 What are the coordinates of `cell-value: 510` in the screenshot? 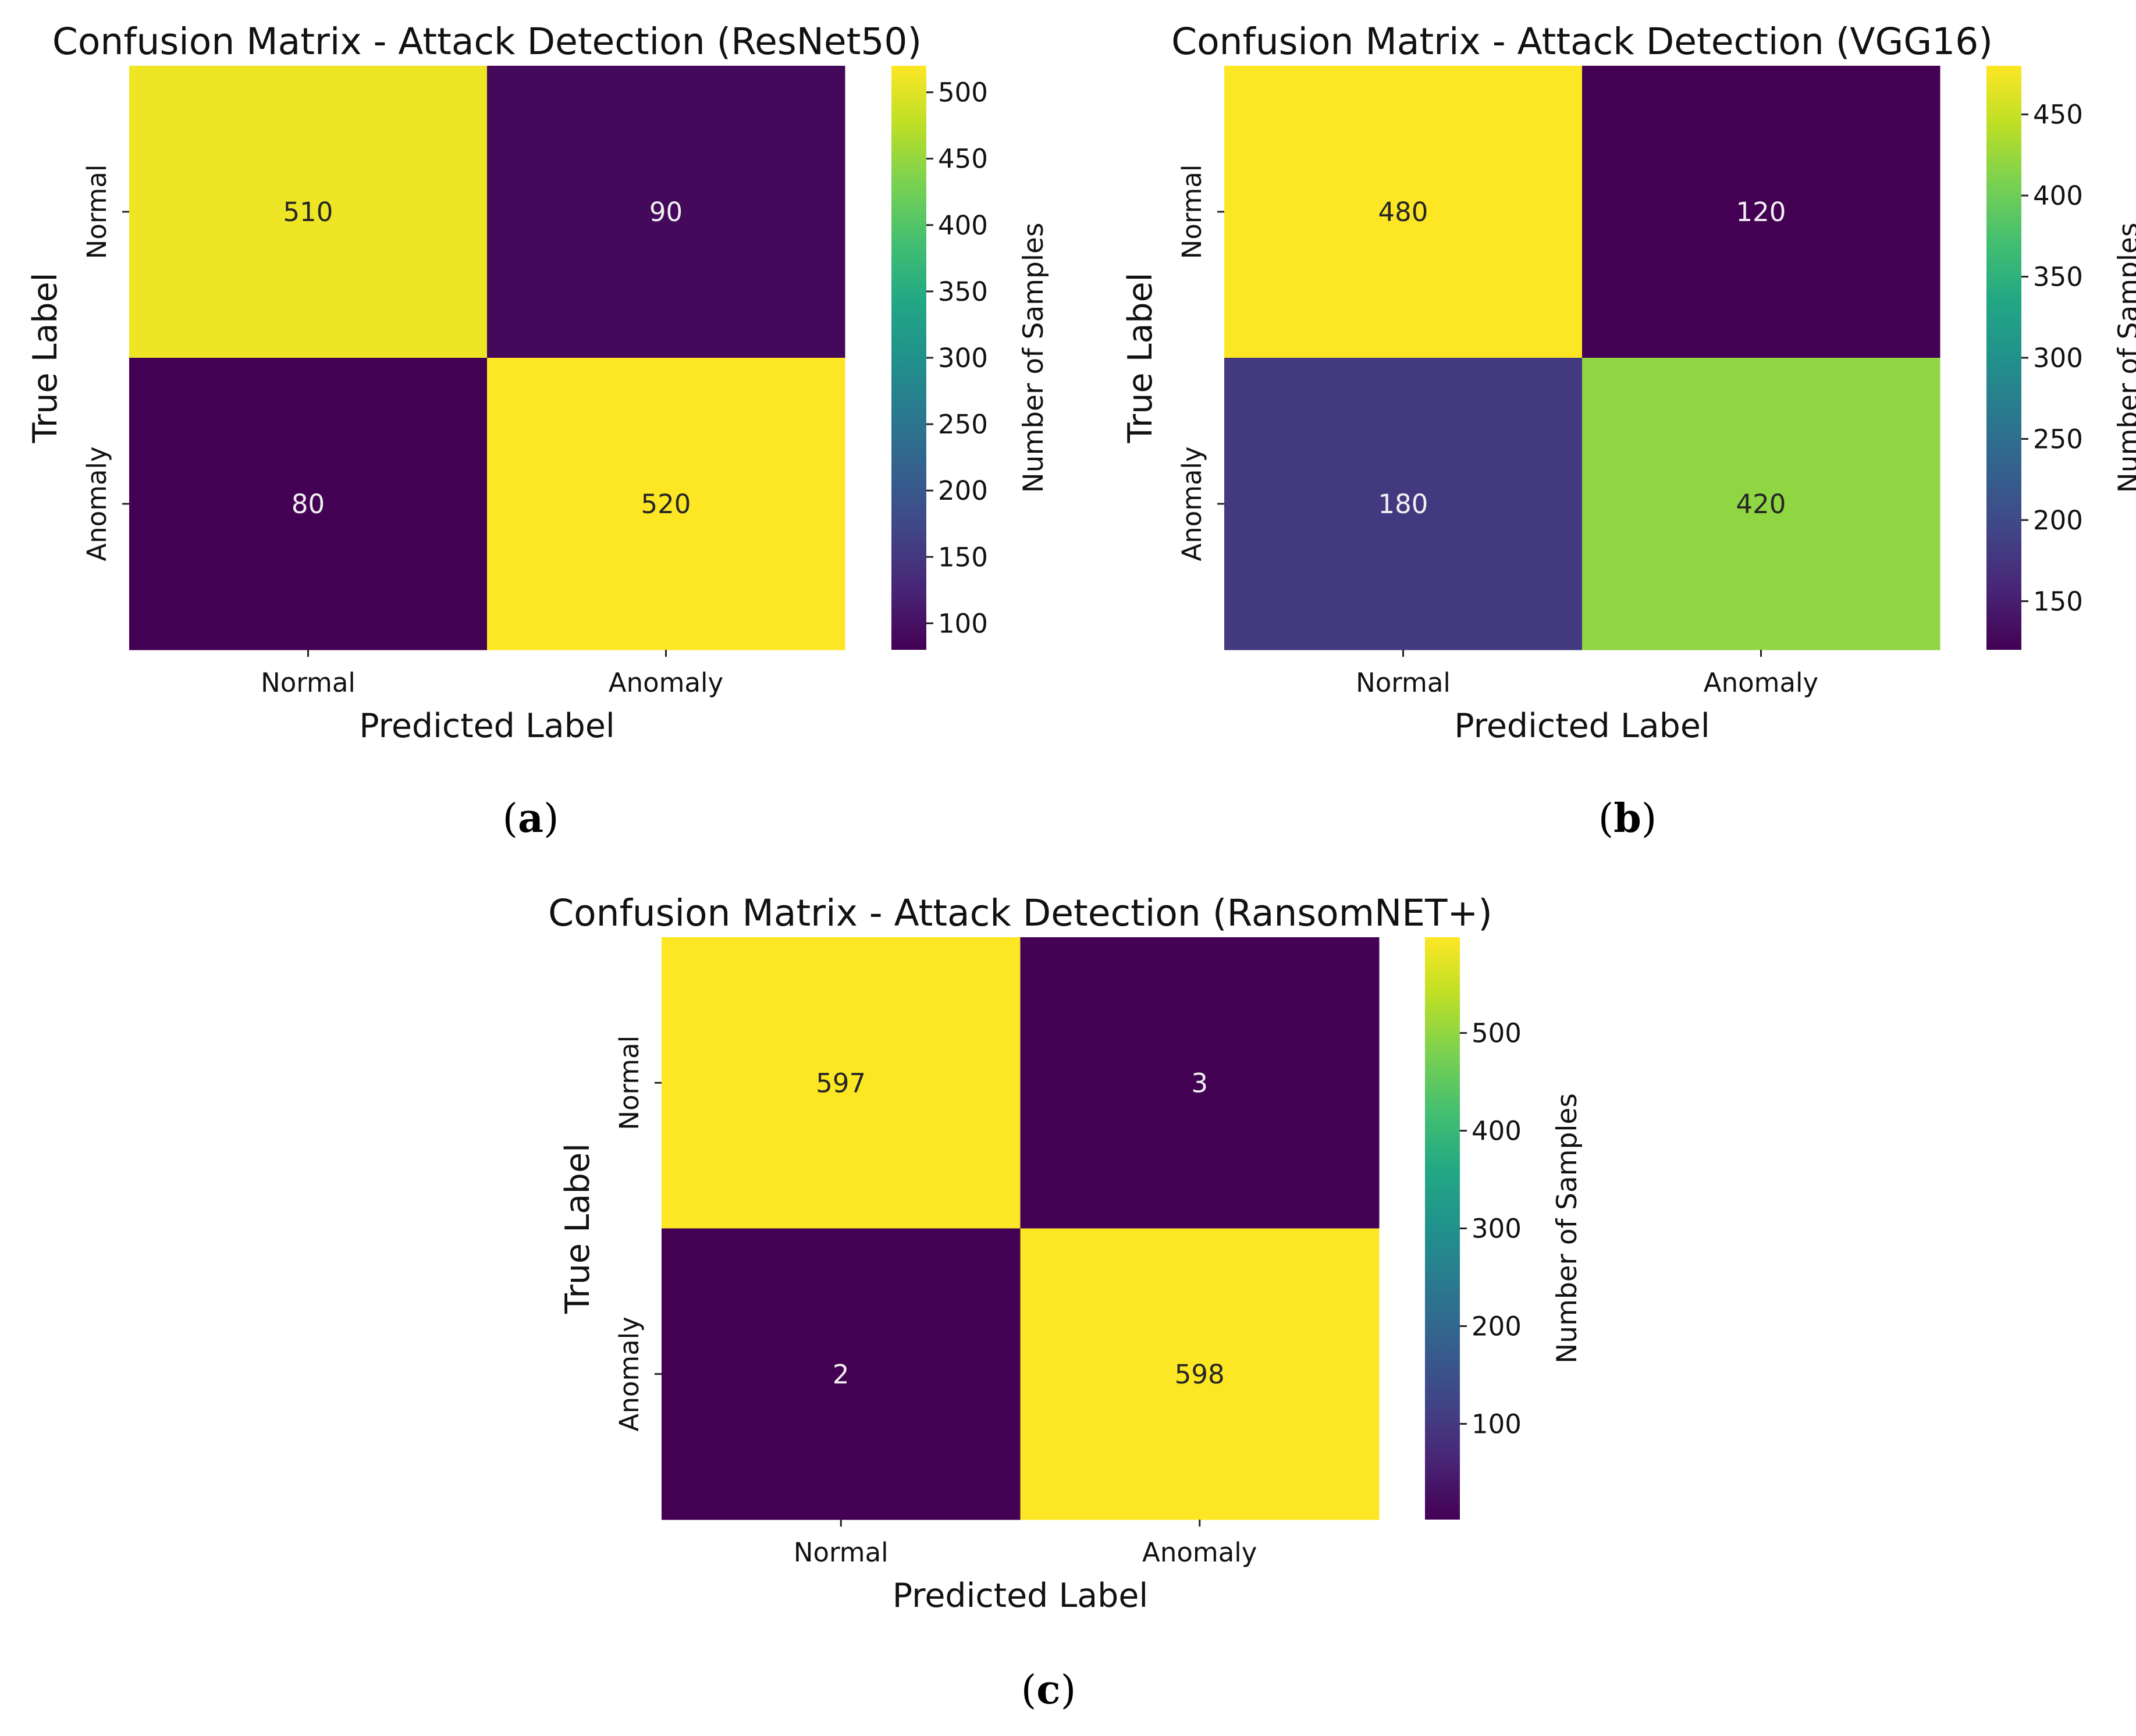 It's located at (308, 212).